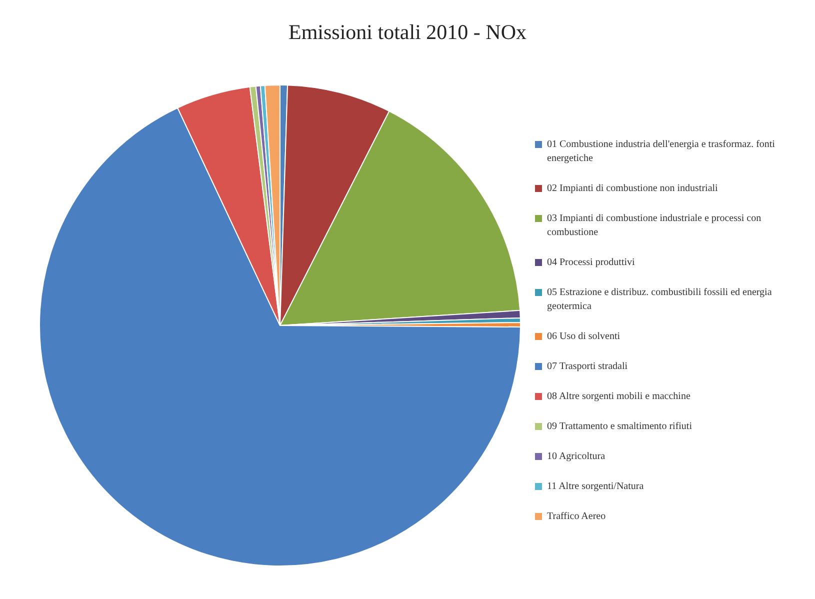 The width and height of the screenshot is (815, 599). What do you see at coordinates (587, 367) in the screenshot?
I see `legend-label: 07 Trasporti stradali` at bounding box center [587, 367].